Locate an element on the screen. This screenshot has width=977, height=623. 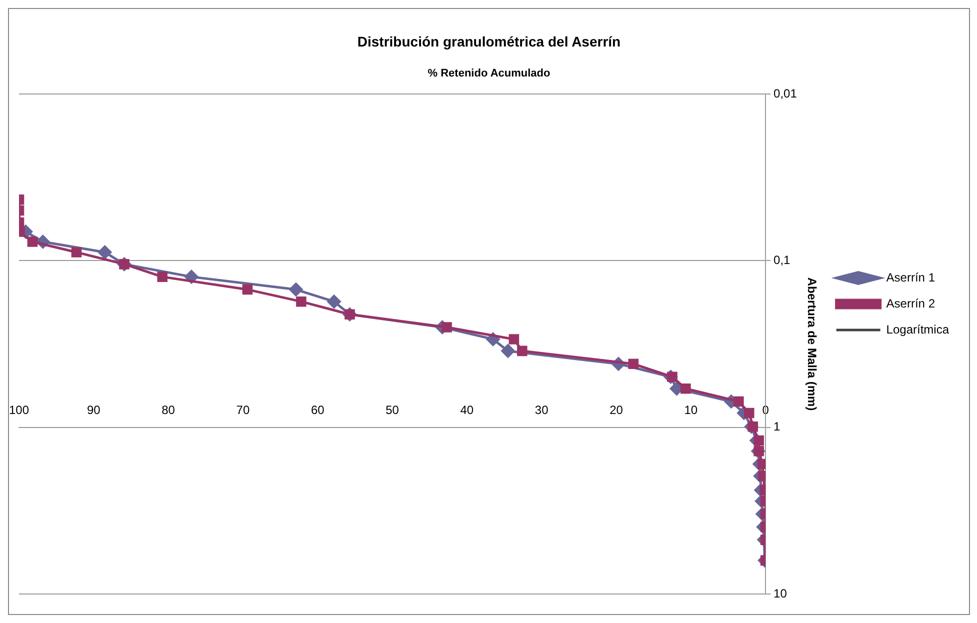
x-tick-label: 70 is located at coordinates (243, 409).